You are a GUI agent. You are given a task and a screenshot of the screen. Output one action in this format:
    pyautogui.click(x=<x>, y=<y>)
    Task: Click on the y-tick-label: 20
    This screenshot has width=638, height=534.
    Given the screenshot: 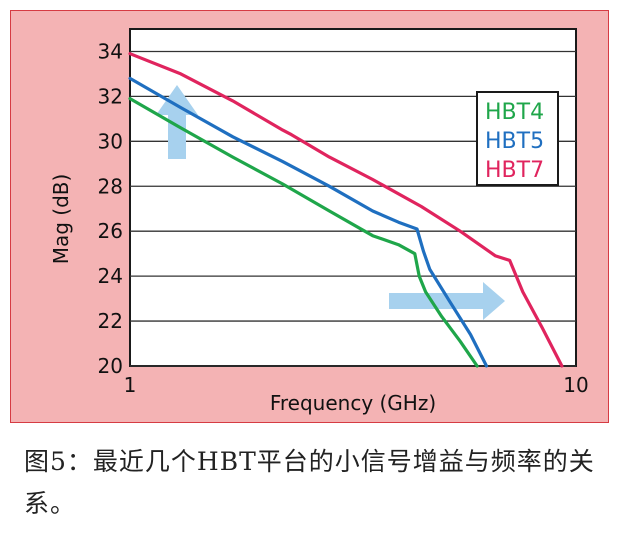 What is the action you would take?
    pyautogui.click(x=110, y=366)
    